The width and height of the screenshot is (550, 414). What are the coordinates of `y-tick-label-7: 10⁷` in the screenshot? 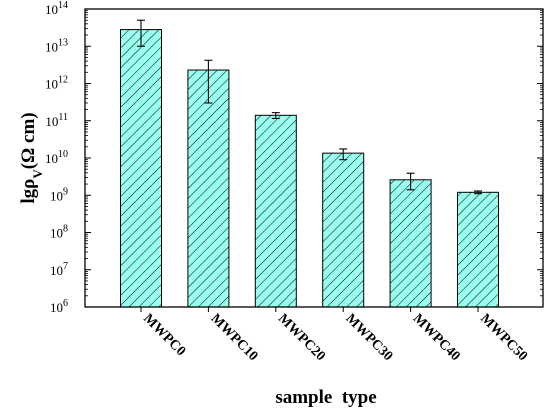 It's located at (59, 269).